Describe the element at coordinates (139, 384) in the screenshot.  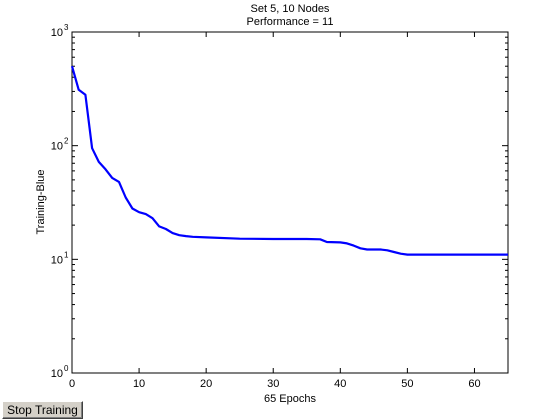
I see `x-tick-label: 10` at that location.